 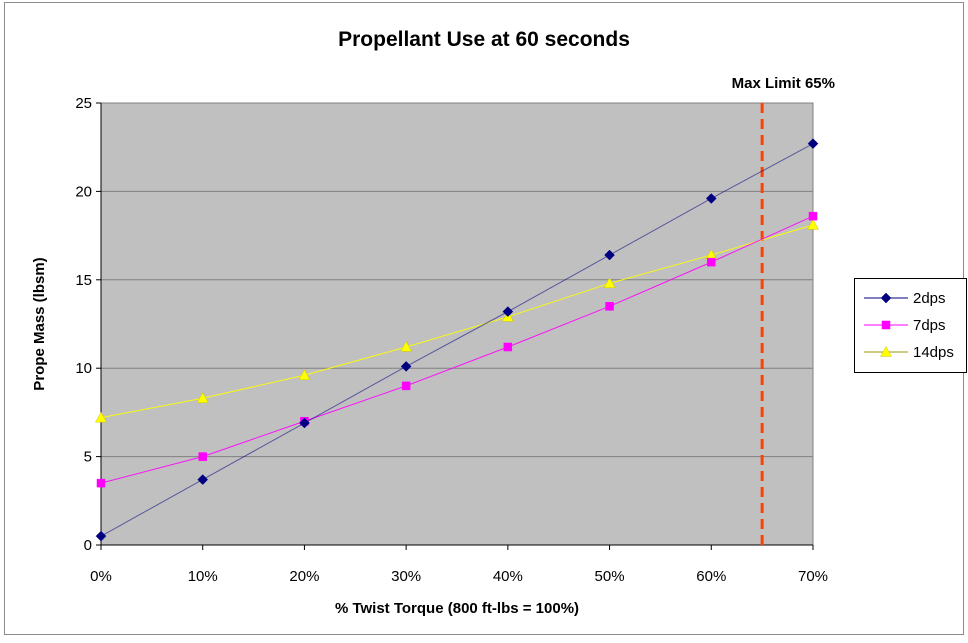 I want to click on max-limit-annotation: Max Limit 65%, so click(x=783, y=310).